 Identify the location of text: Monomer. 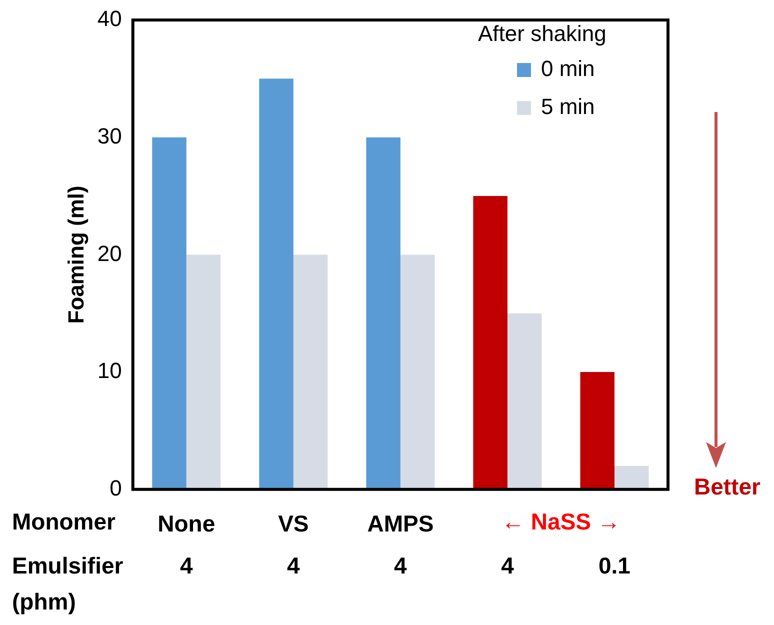
(64, 521).